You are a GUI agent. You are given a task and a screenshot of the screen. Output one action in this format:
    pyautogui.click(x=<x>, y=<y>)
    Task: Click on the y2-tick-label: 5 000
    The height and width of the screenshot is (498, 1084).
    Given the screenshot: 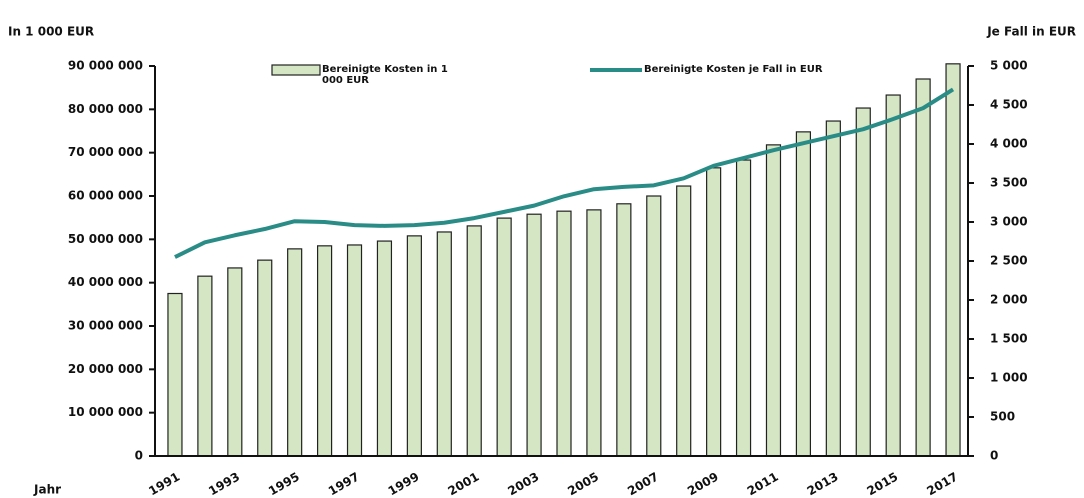 What is the action you would take?
    pyautogui.click(x=1009, y=66)
    